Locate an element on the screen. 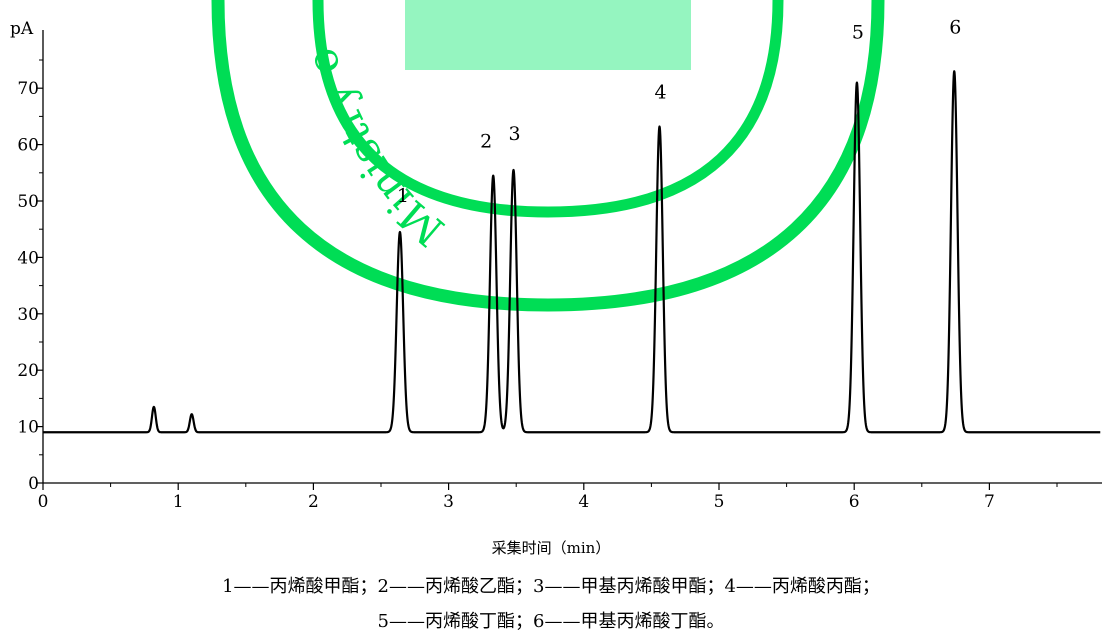  x-tick-label: 1 is located at coordinates (178, 502).